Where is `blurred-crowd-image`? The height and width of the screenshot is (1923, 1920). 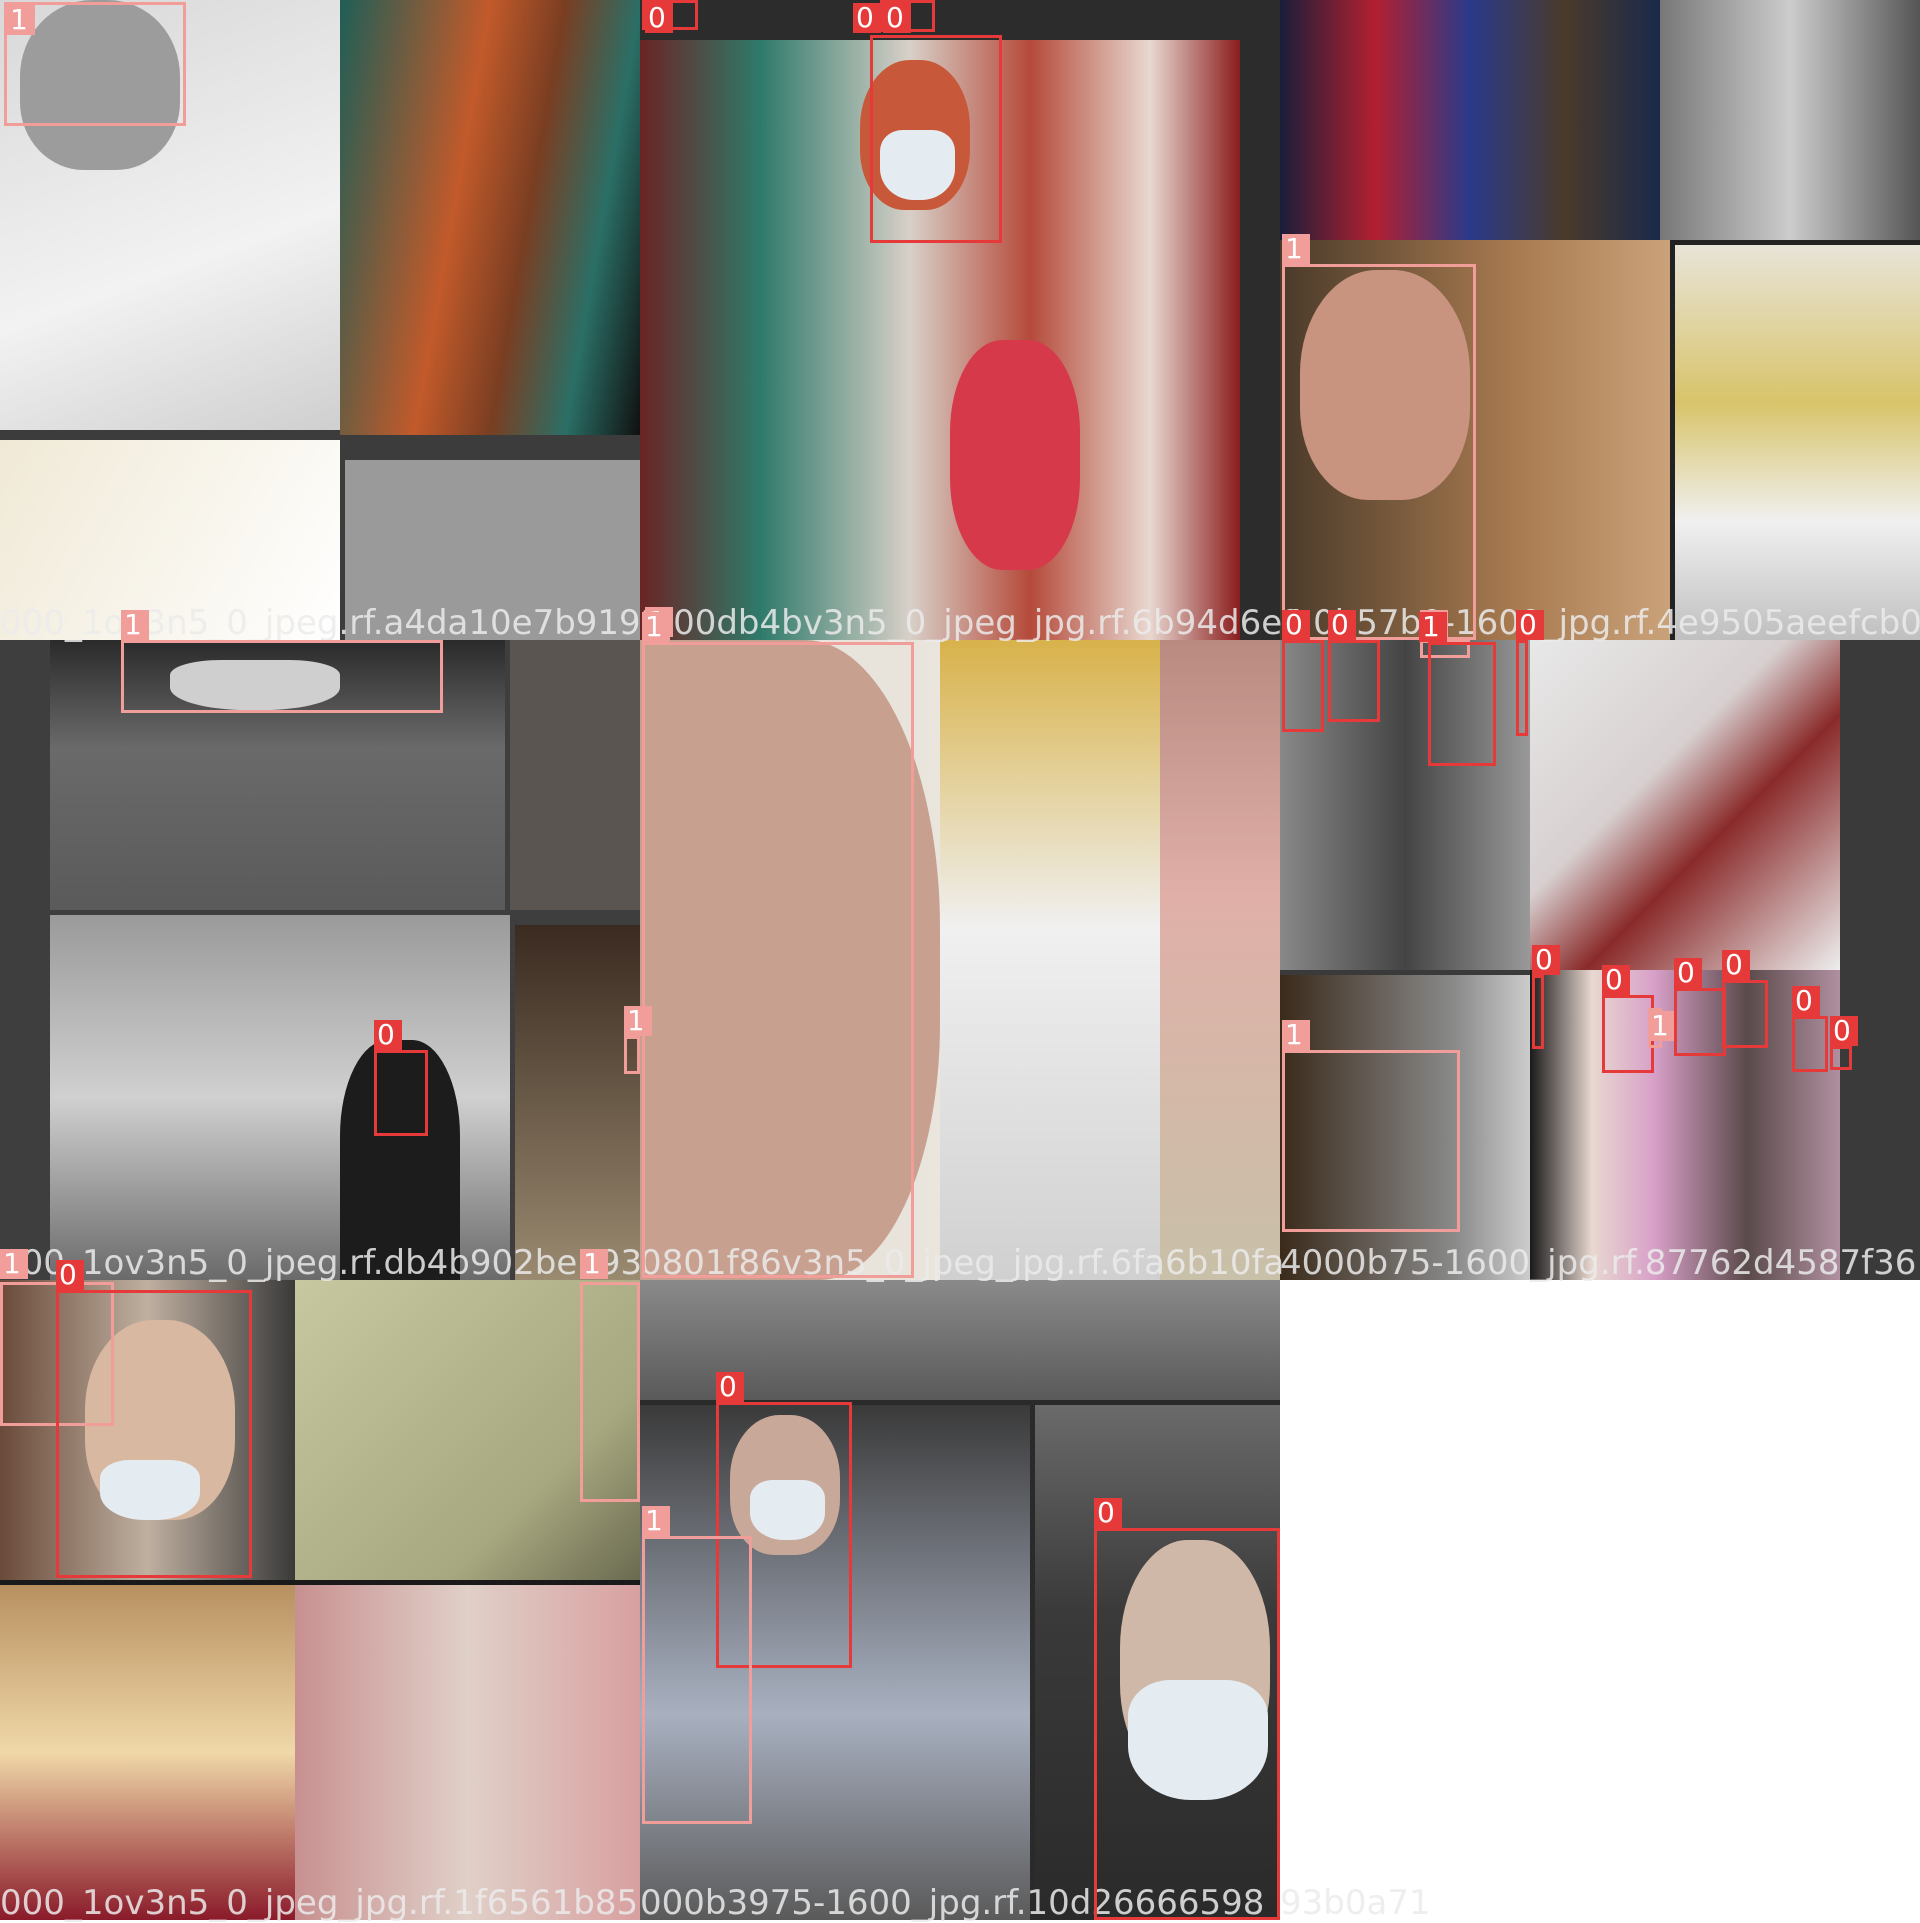
blurred-crowd-image is located at coordinates (490, 217).